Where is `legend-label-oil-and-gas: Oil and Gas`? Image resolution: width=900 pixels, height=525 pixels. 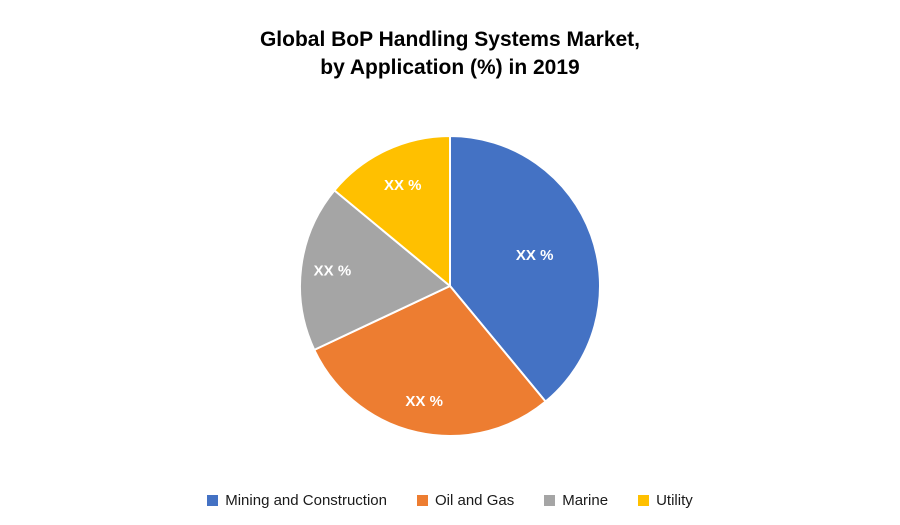 legend-label-oil-and-gas: Oil and Gas is located at coordinates (475, 500).